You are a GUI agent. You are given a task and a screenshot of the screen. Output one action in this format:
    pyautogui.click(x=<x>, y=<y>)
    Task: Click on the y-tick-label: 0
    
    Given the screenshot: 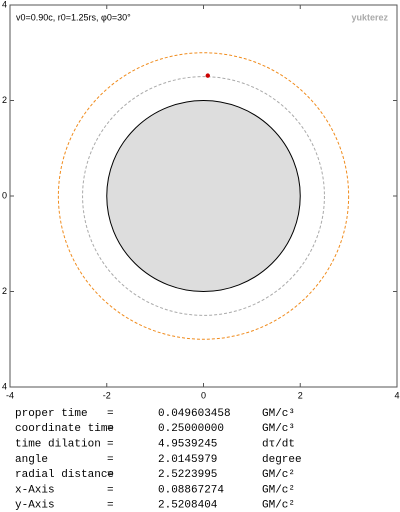 What is the action you would take?
    pyautogui.click(x=4, y=195)
    